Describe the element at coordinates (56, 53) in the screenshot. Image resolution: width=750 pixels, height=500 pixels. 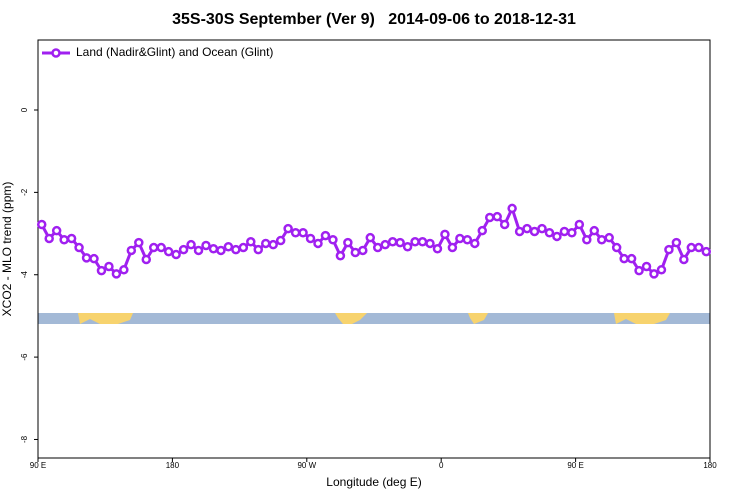
I see `legend-marker` at that location.